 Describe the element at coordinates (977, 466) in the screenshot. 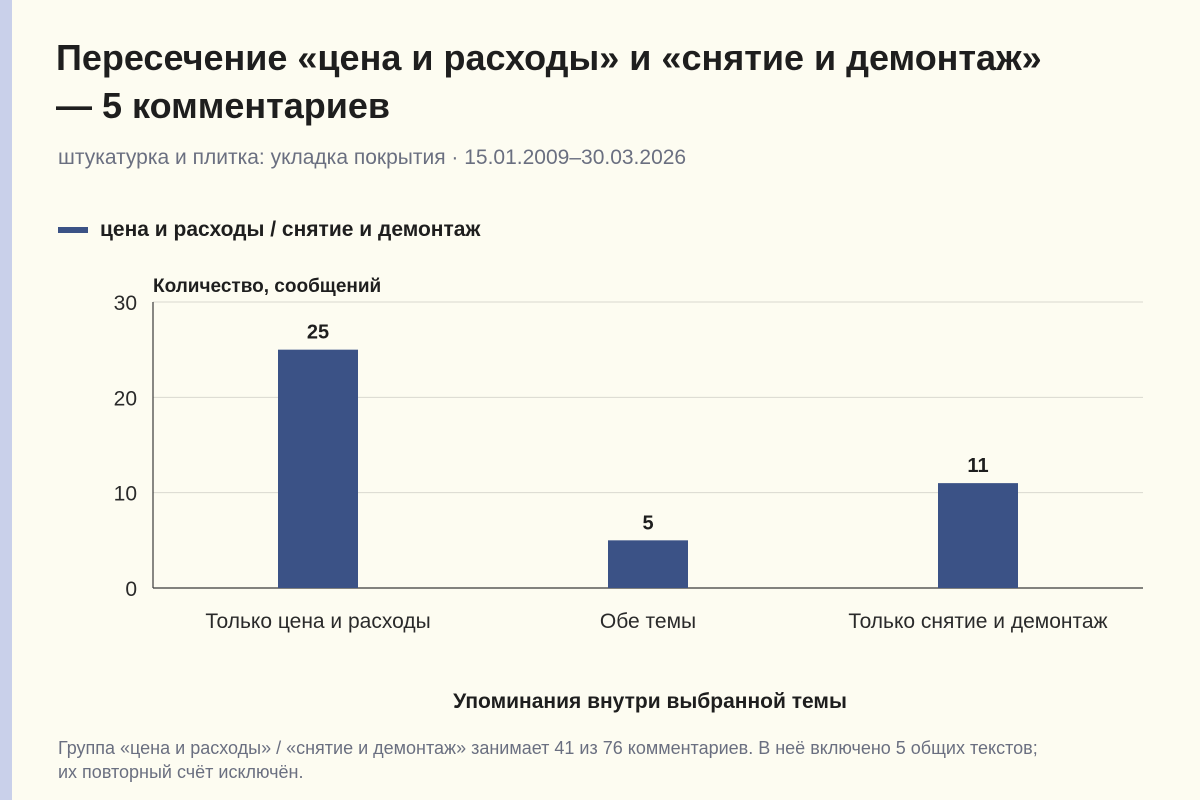

I see `data-label-3: 11` at that location.